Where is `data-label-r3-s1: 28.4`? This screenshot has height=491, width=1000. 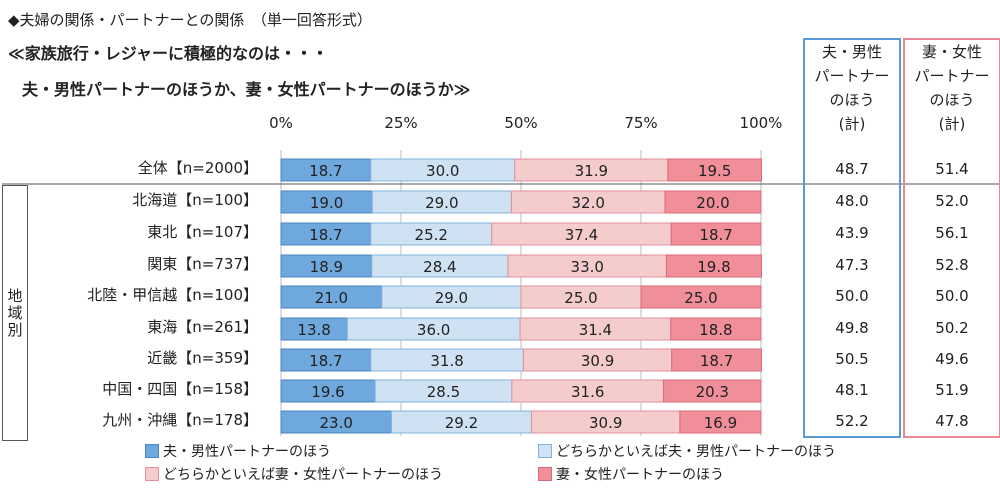
data-label-r3-s1: 28.4 is located at coordinates (439, 267).